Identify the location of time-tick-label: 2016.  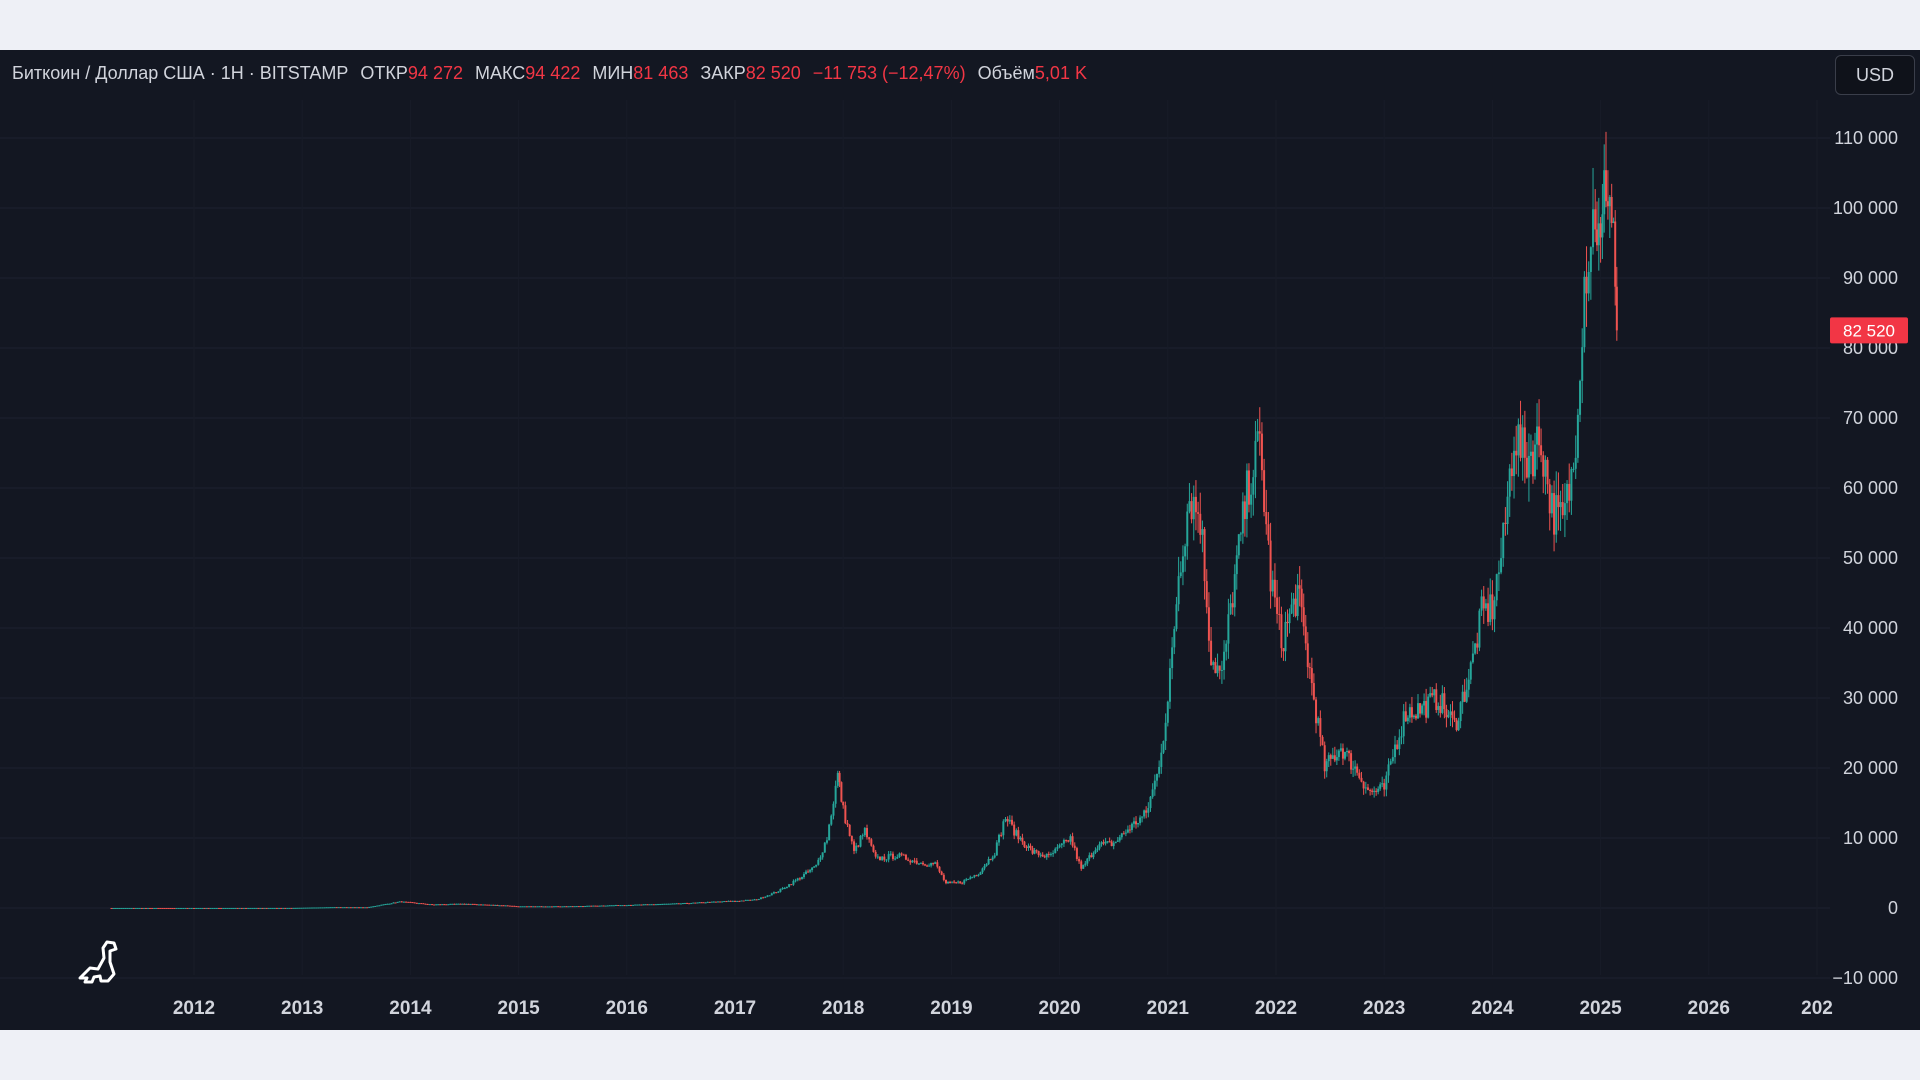
(627, 1008).